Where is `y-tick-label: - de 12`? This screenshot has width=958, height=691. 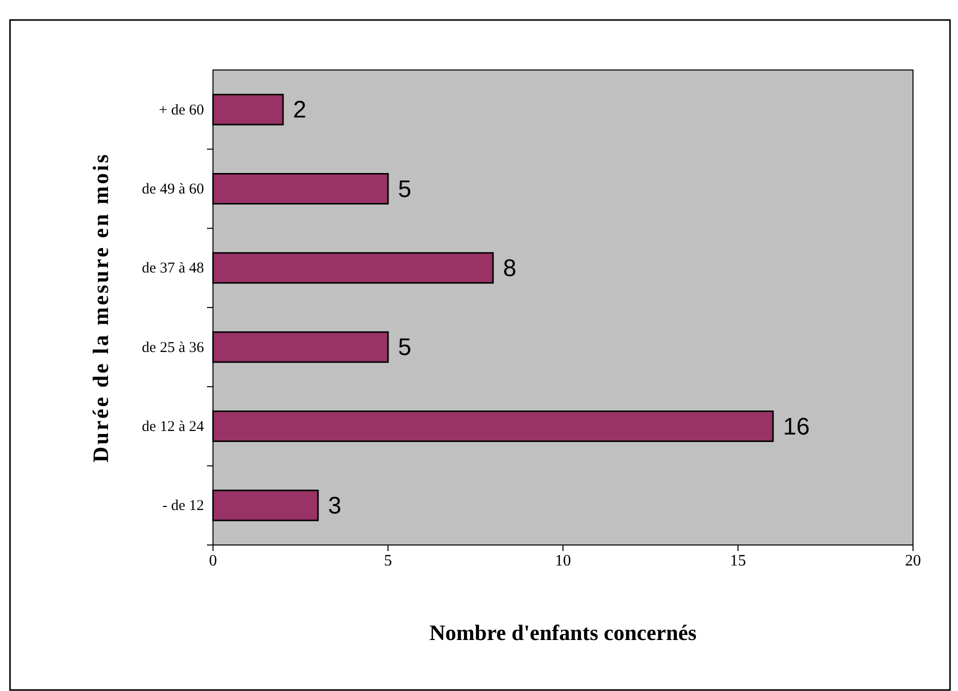 y-tick-label: - de 12 is located at coordinates (183, 506).